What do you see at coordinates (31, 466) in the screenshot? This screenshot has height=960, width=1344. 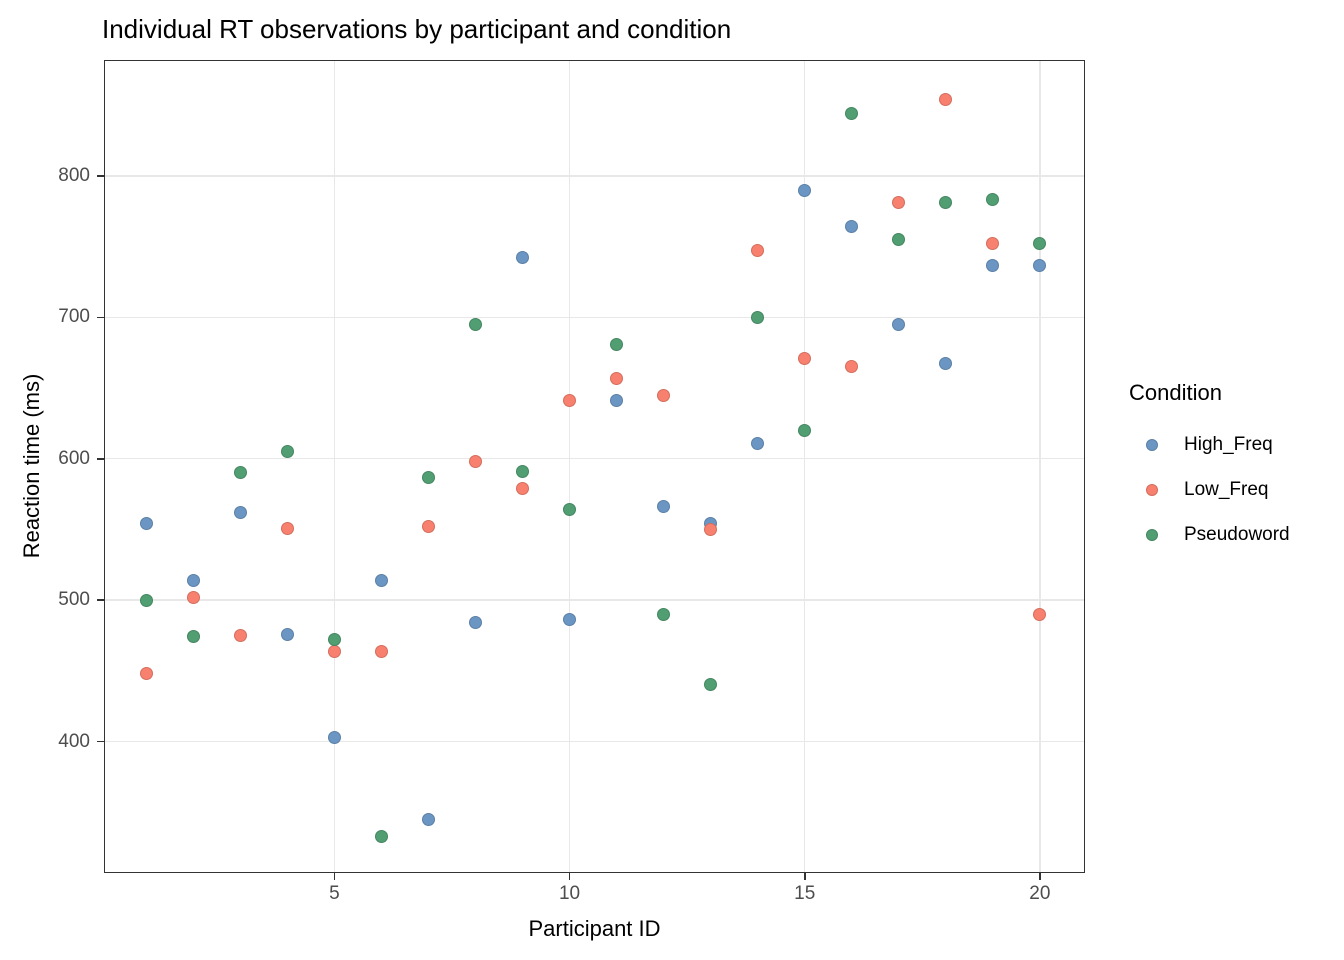 I see `y-axis-title-text: Reaction time (ms)` at bounding box center [31, 466].